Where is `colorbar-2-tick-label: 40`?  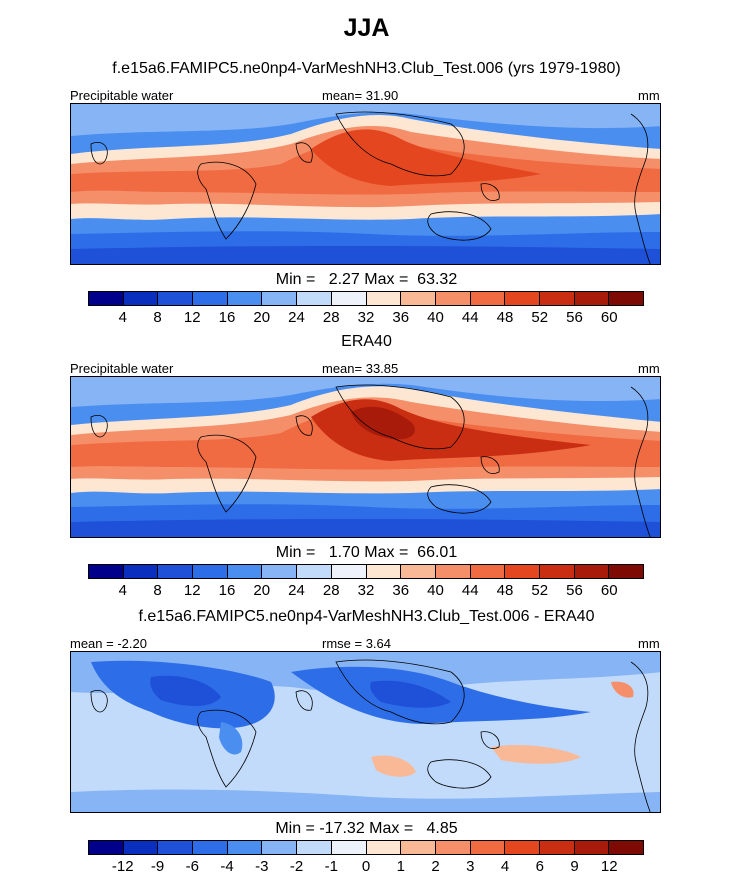 colorbar-2-tick-label: 40 is located at coordinates (435, 590).